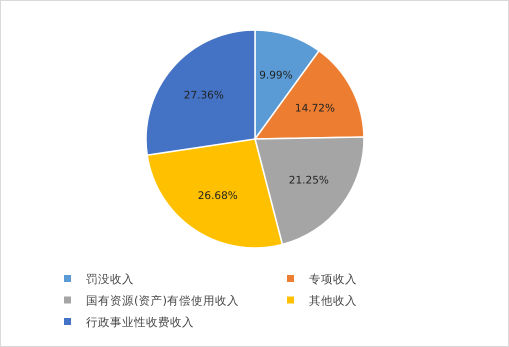  I want to click on data-label: 26.68%, so click(218, 196).